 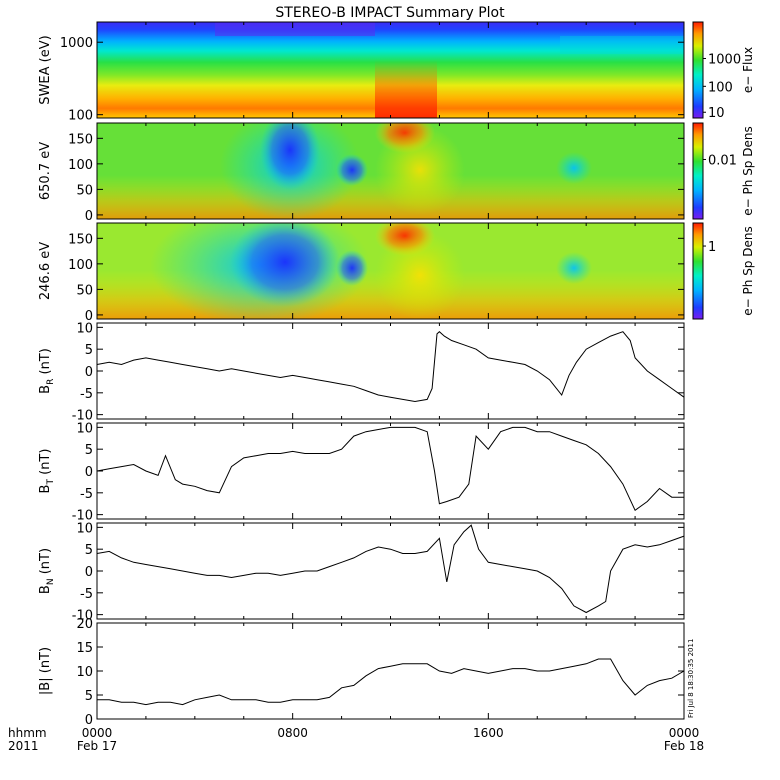 What do you see at coordinates (716, 113) in the screenshot?
I see `colorbar-tick-label: 10` at bounding box center [716, 113].